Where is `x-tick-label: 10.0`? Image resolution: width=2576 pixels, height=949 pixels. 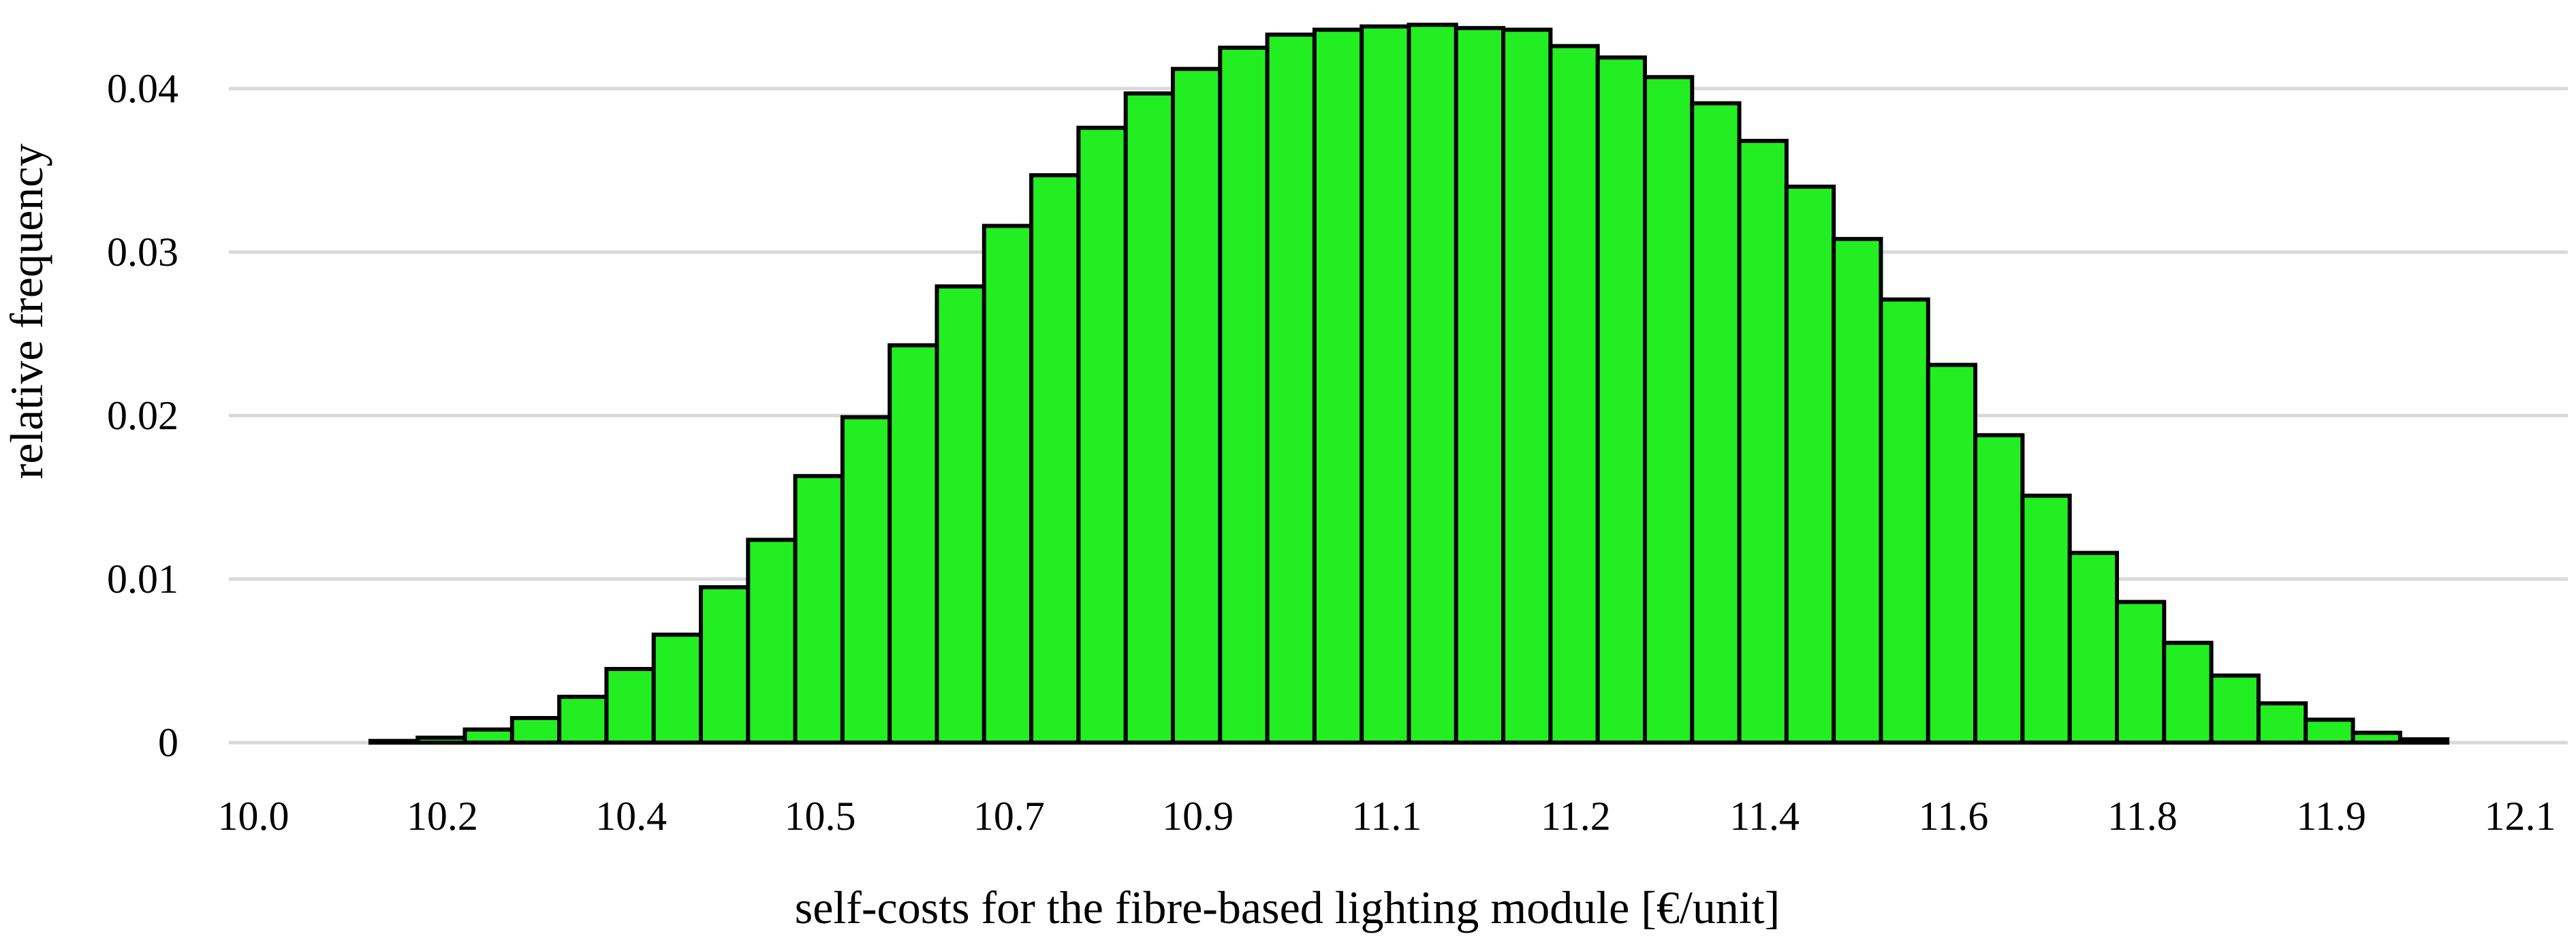
x-tick-label: 10.0 is located at coordinates (253, 816).